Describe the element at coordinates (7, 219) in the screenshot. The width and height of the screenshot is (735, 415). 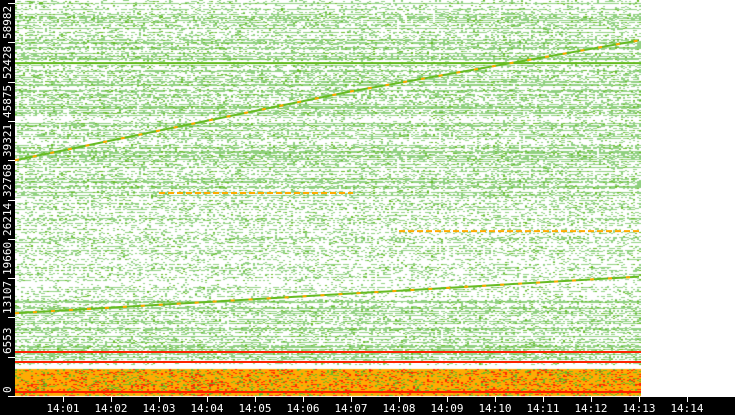
I see `y-tick-label: 26214` at that location.